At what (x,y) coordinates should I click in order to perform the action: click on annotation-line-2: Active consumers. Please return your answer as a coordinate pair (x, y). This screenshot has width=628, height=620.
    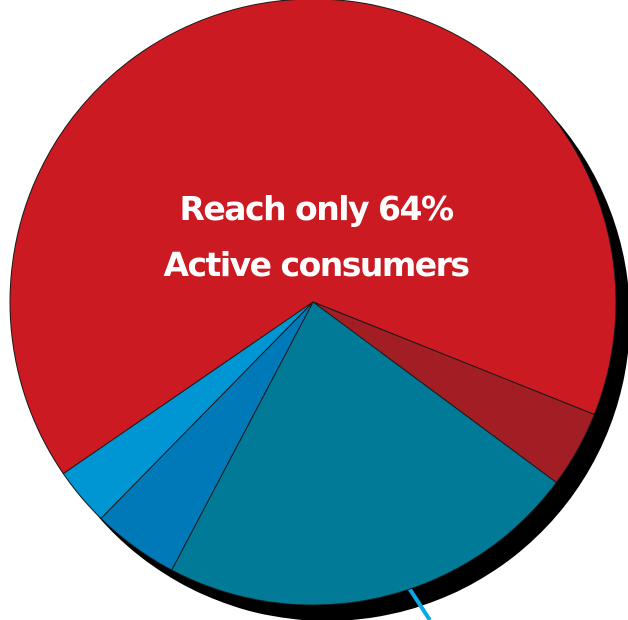
    Looking at the image, I should click on (316, 264).